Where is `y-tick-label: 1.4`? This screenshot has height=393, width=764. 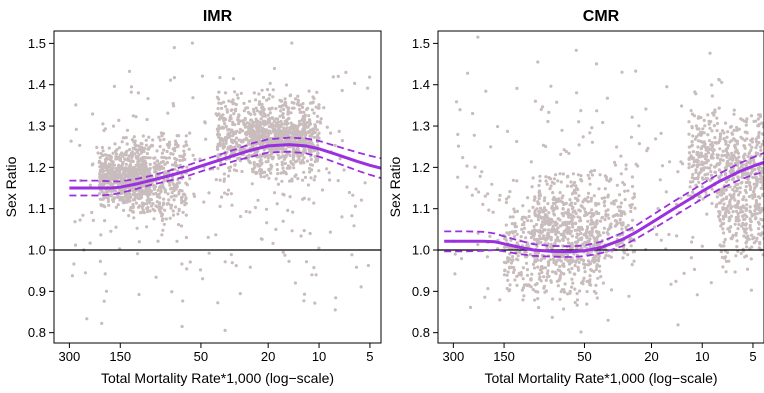 y-tick-label: 1.4 is located at coordinates (37, 84).